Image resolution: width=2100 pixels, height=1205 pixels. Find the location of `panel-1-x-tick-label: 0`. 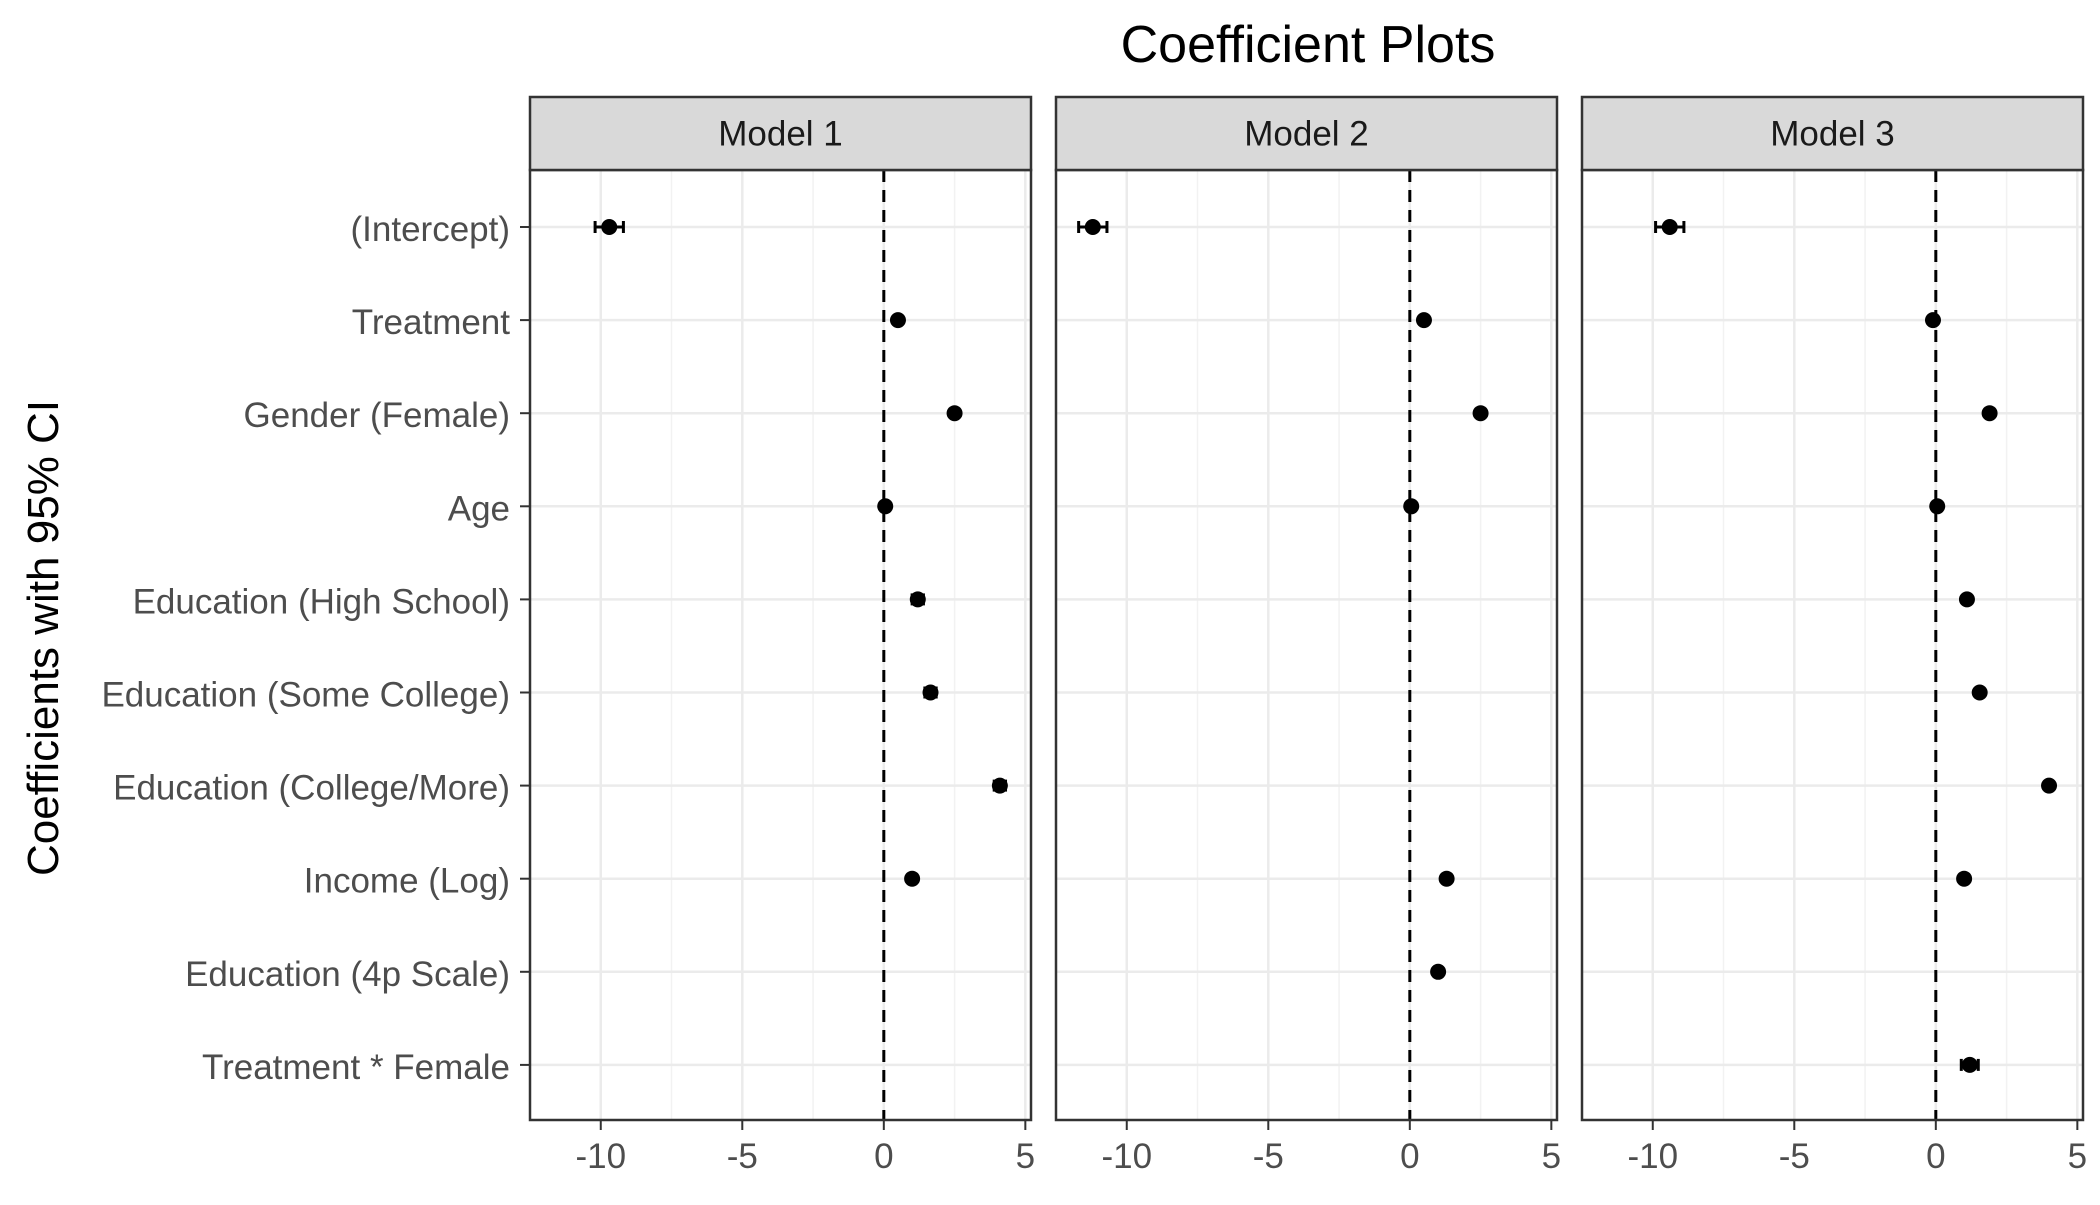

panel-1-x-tick-label: 0 is located at coordinates (883, 1156).